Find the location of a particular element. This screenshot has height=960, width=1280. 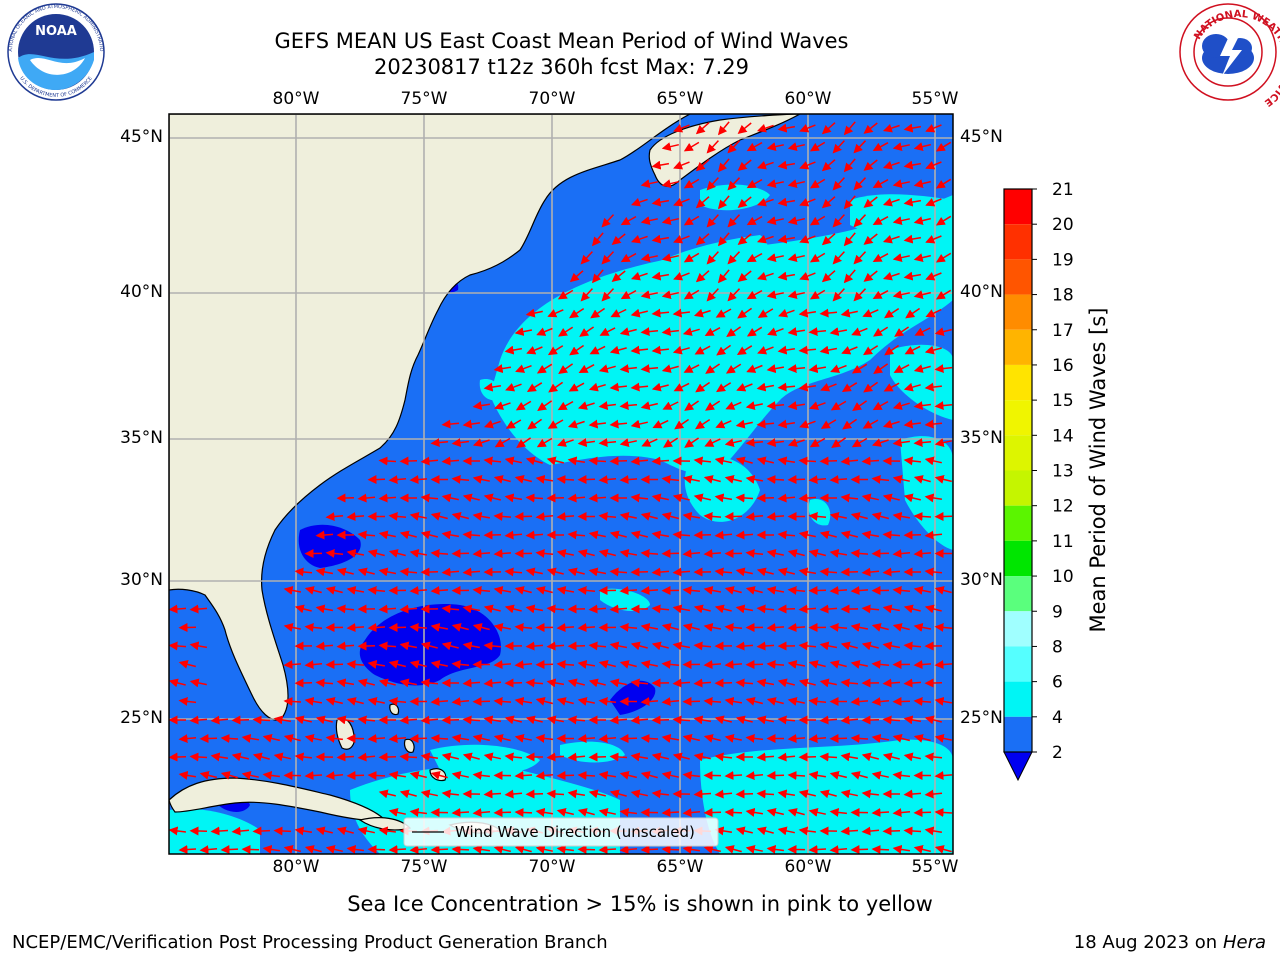

colorbar-tick-label: 13 is located at coordinates (1063, 472).